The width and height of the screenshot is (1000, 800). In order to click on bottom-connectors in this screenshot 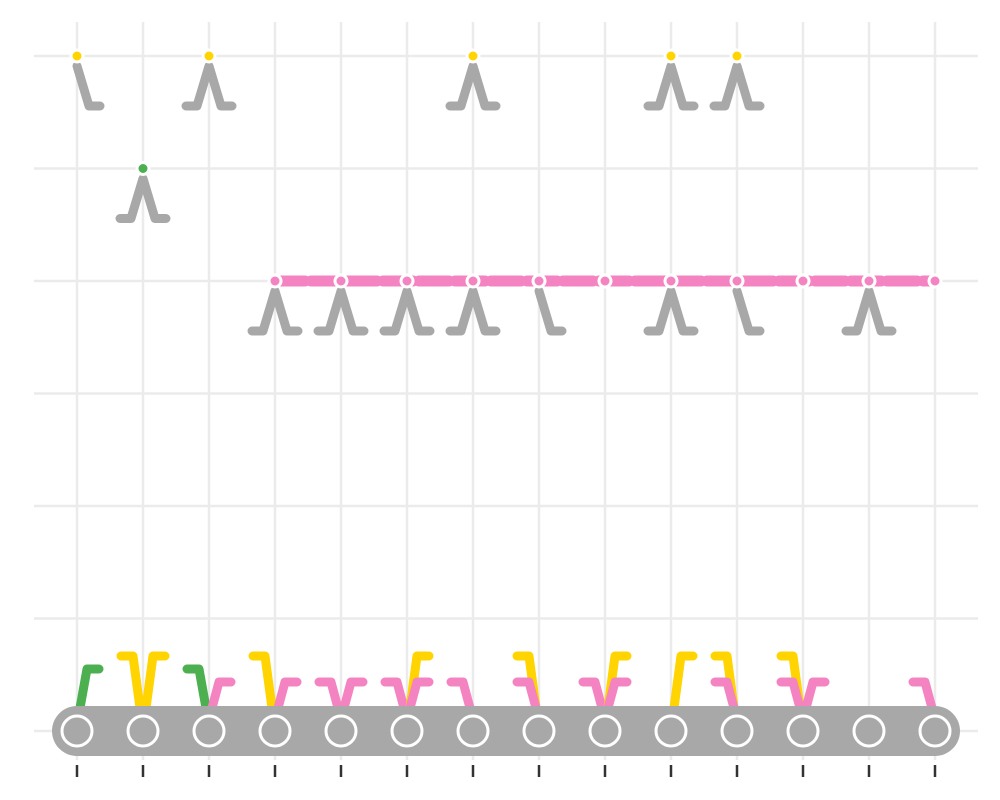, I will do `click(506, 682)`.